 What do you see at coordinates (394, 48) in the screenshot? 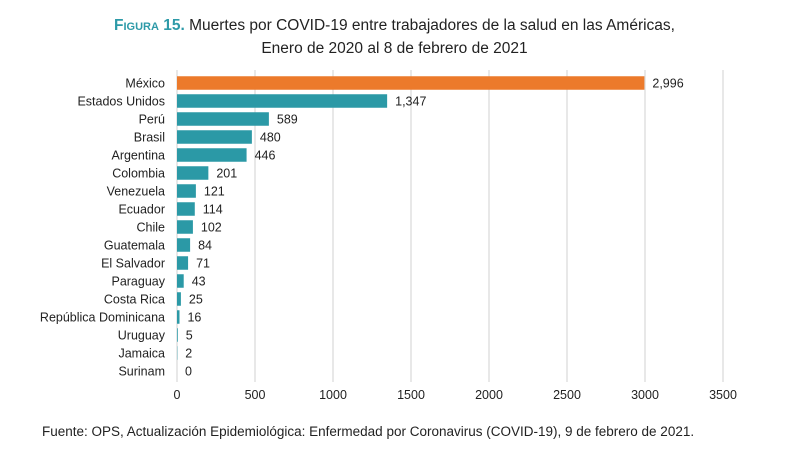
I see `title-line-2: Enero de 2020 al 8 de febrero de 2021` at bounding box center [394, 48].